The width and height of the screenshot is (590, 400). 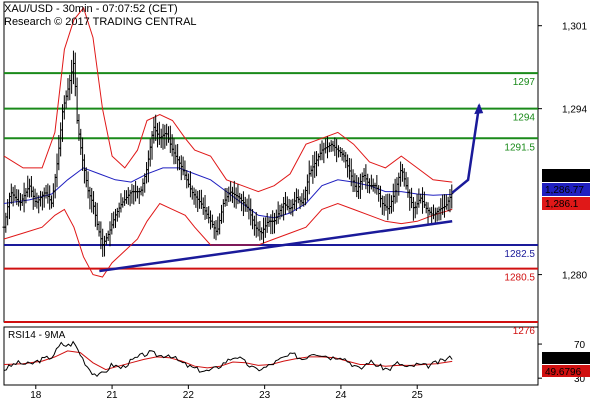 I want to click on price-value-box-bollinger, so click(x=566, y=203).